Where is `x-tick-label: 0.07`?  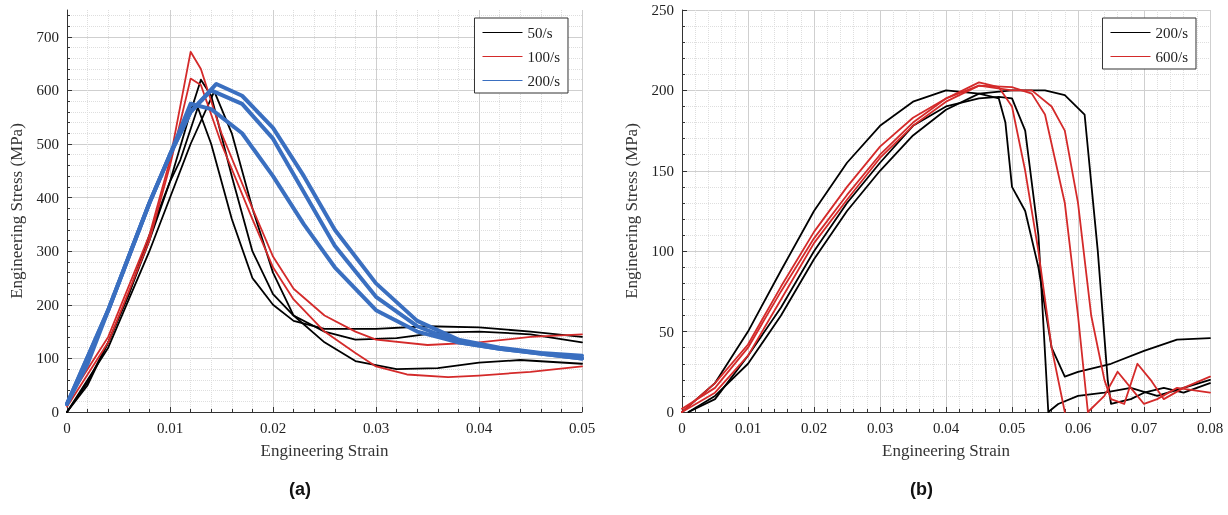
x-tick-label: 0.07 is located at coordinates (1144, 427).